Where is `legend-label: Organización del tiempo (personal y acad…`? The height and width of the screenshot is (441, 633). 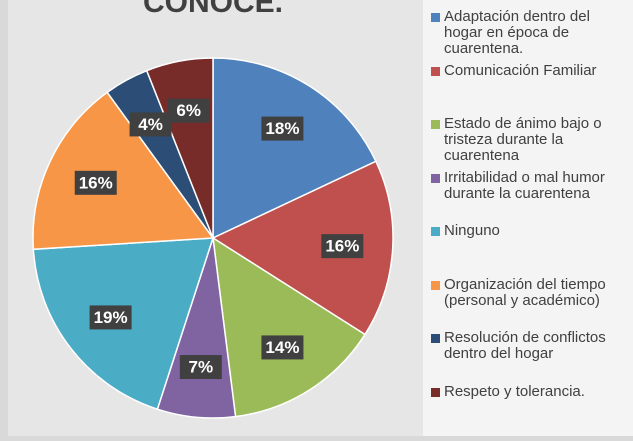
legend-label: Organización del tiempo (personal y acad… is located at coordinates (525, 292).